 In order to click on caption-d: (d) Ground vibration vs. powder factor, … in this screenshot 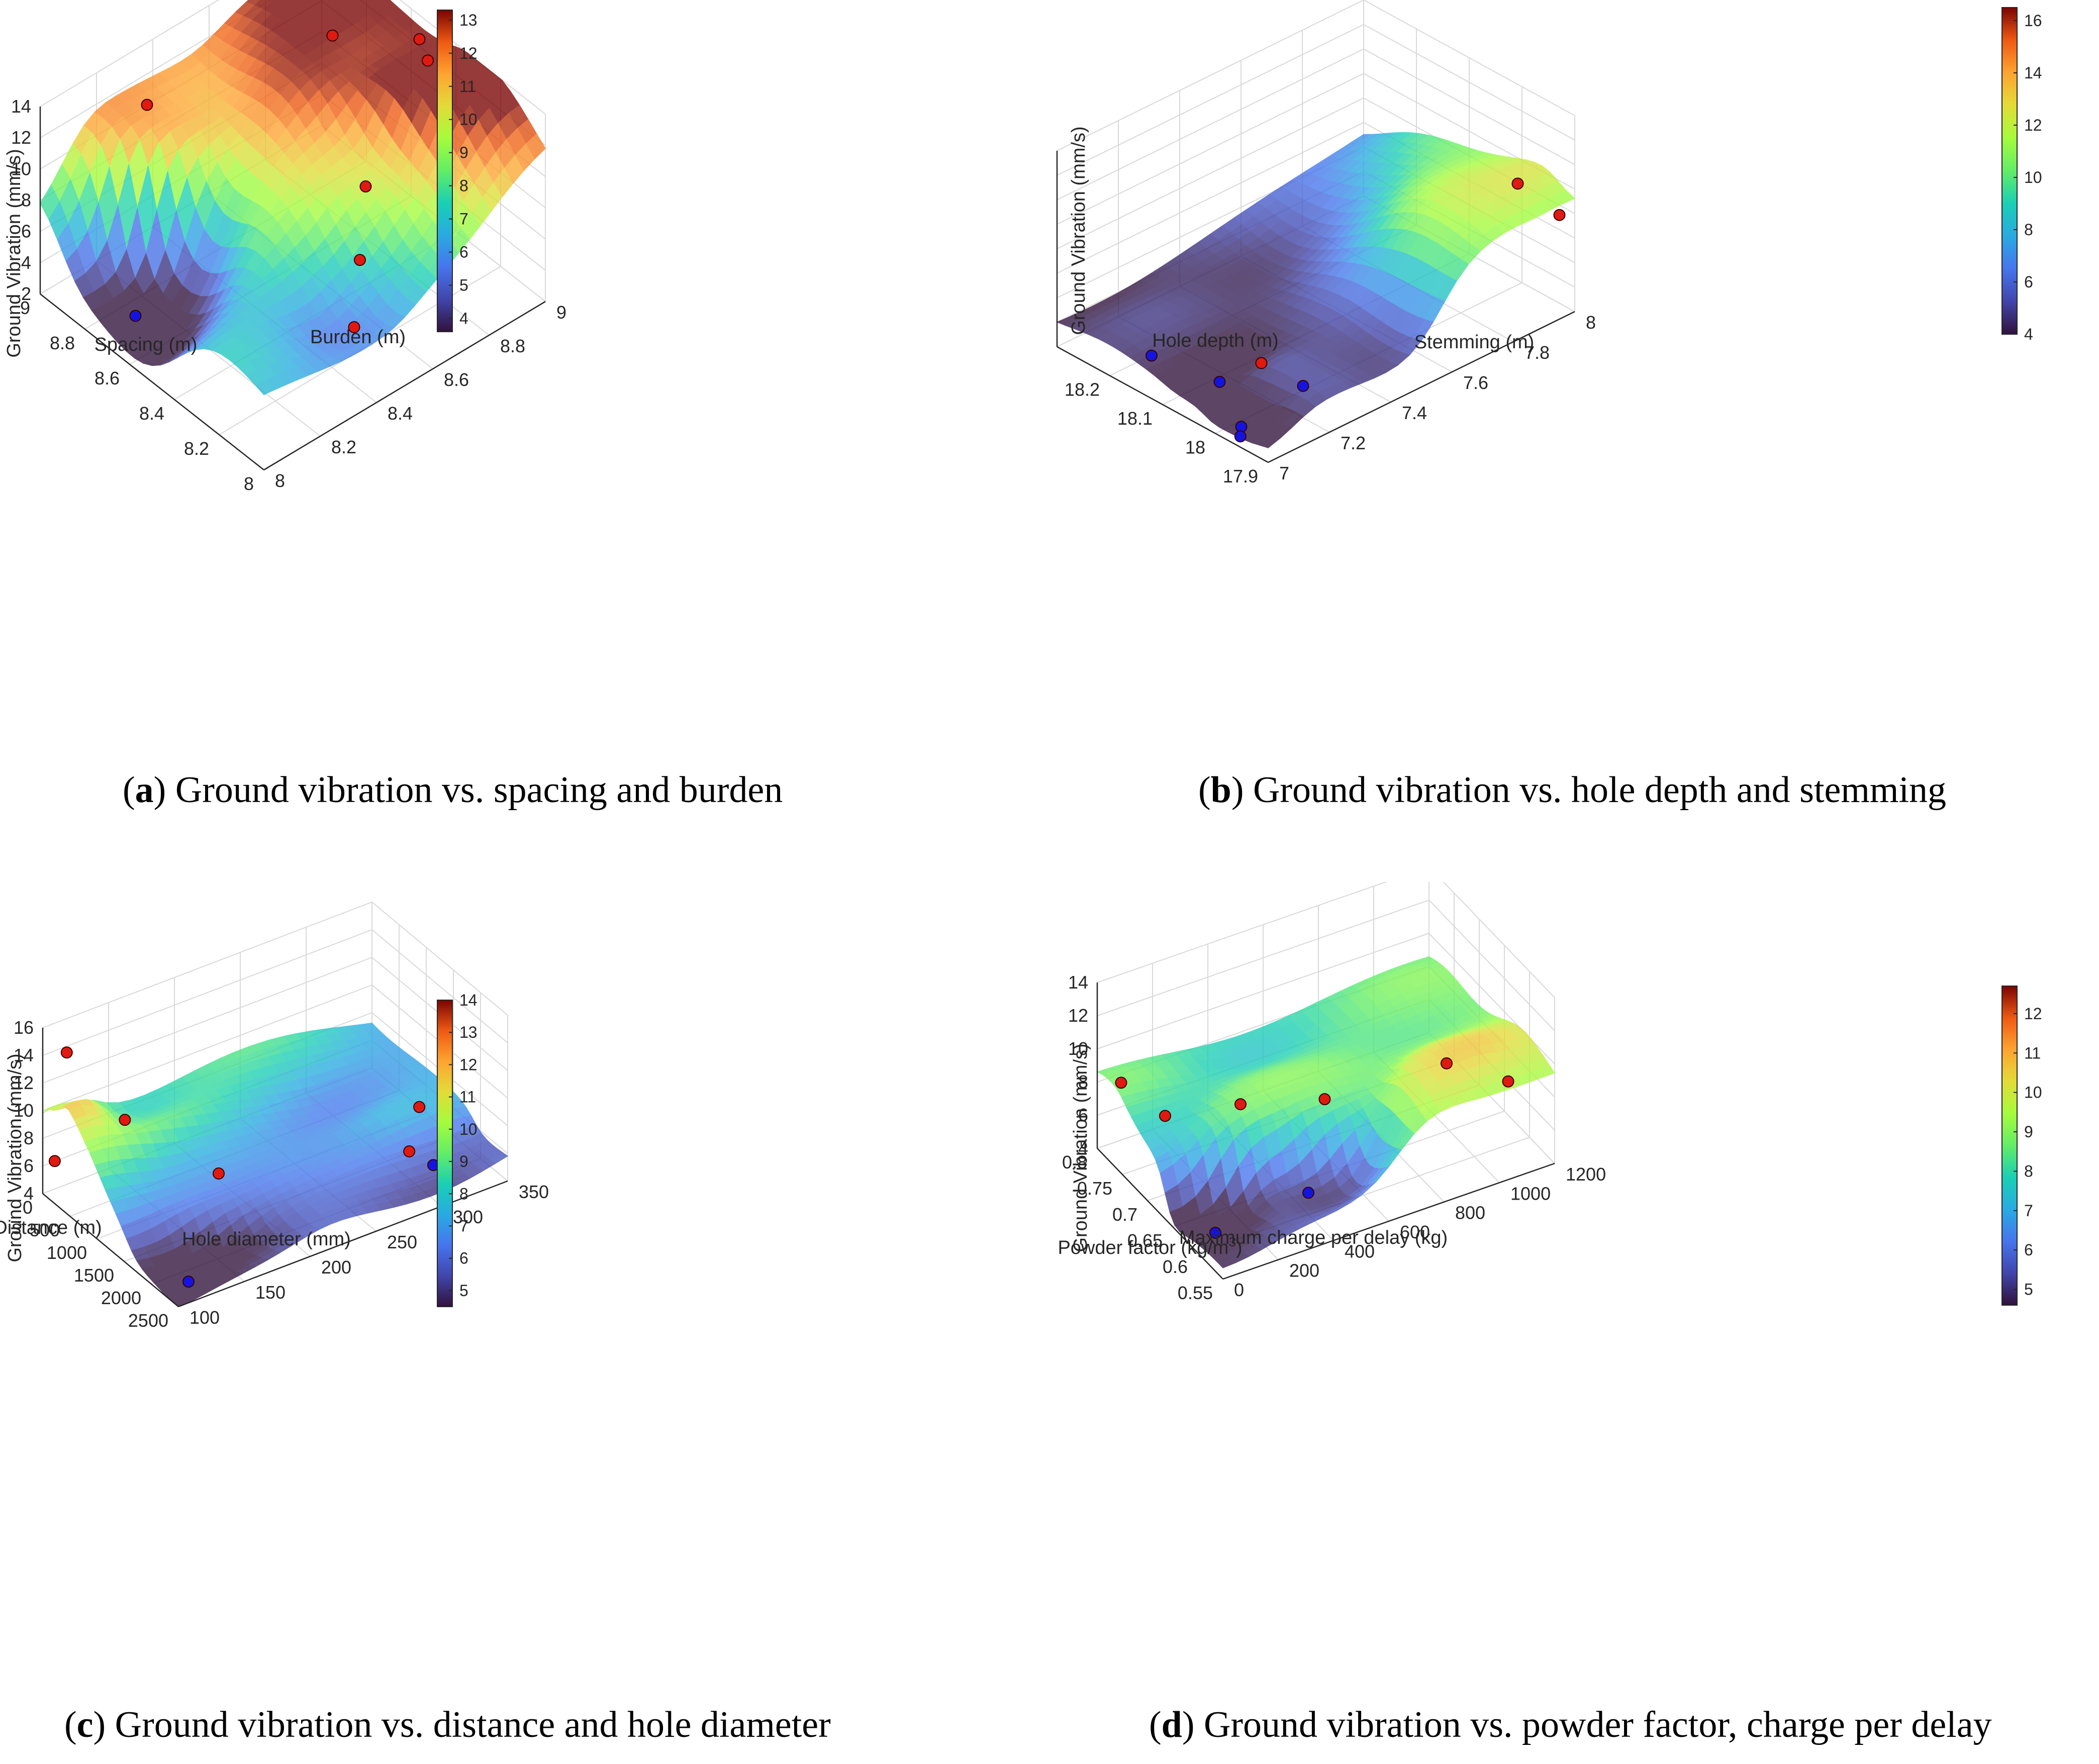, I will do `click(1570, 1725)`.